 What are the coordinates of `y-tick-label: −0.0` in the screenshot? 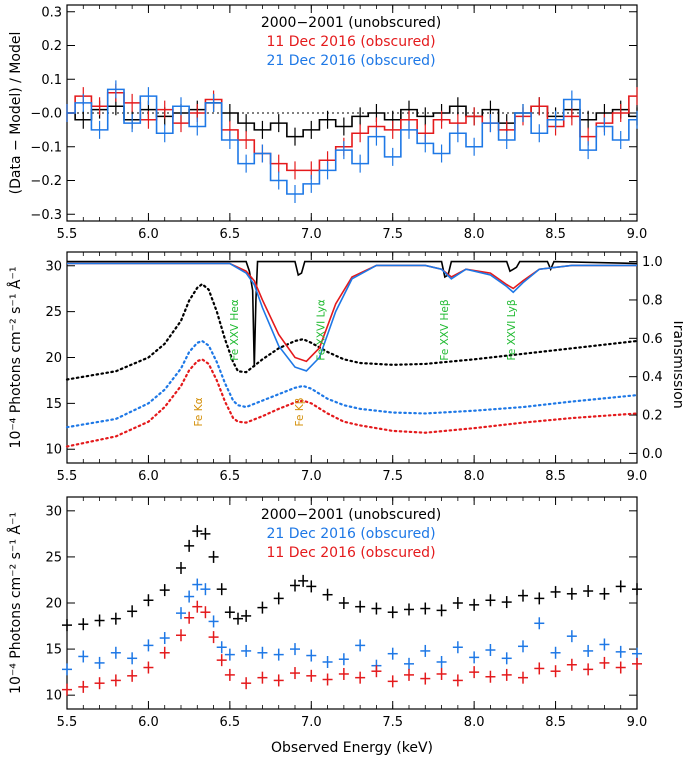 It's located at (46, 114).